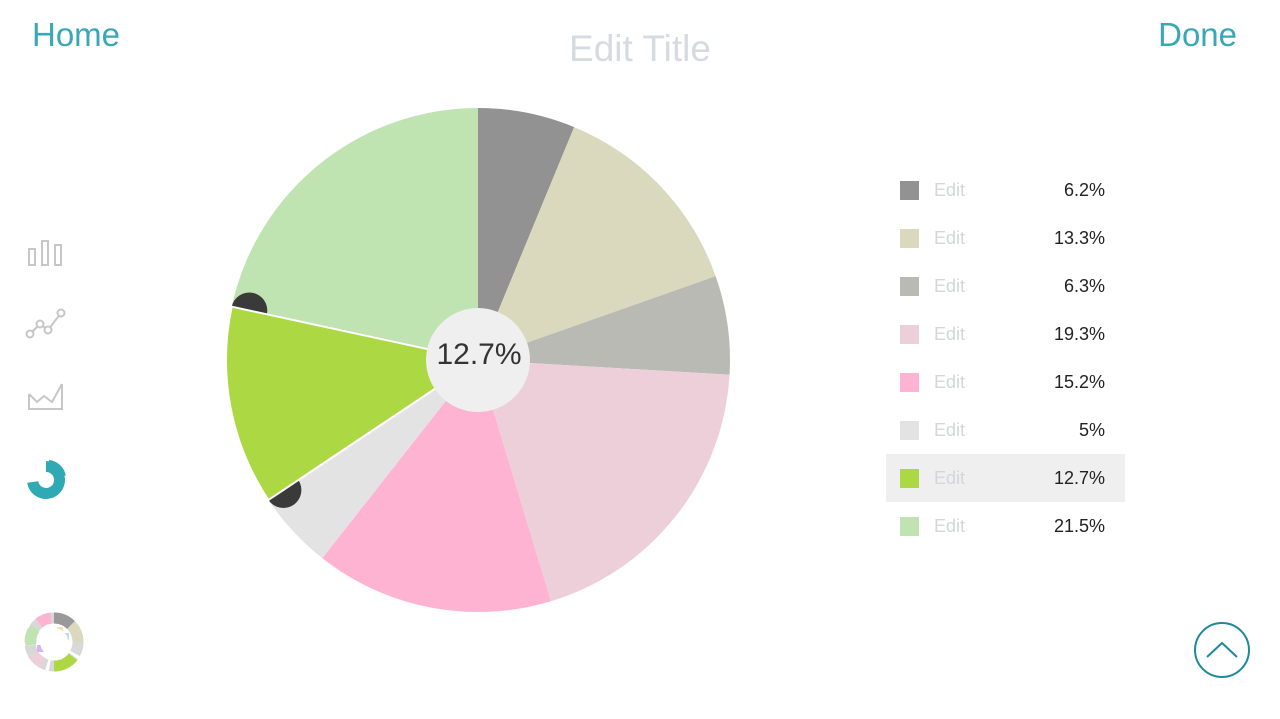  I want to click on area-chart-icon, so click(46, 398).